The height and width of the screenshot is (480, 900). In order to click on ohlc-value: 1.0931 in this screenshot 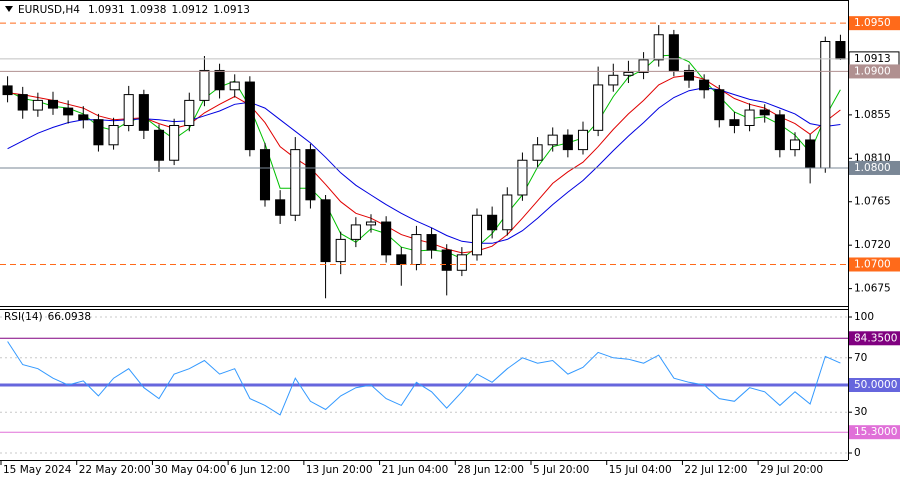, I will do `click(106, 10)`.